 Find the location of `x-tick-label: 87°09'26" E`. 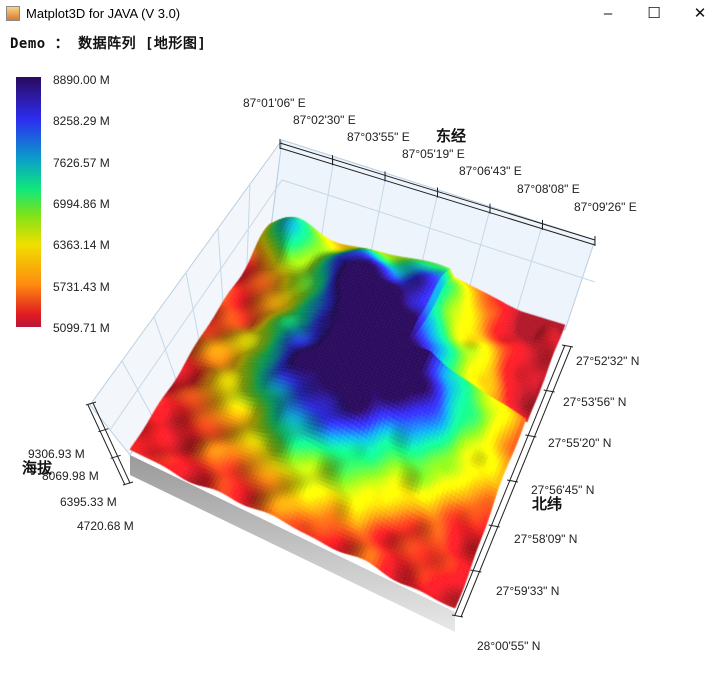

x-tick-label: 87°09'26" E is located at coordinates (605, 207).